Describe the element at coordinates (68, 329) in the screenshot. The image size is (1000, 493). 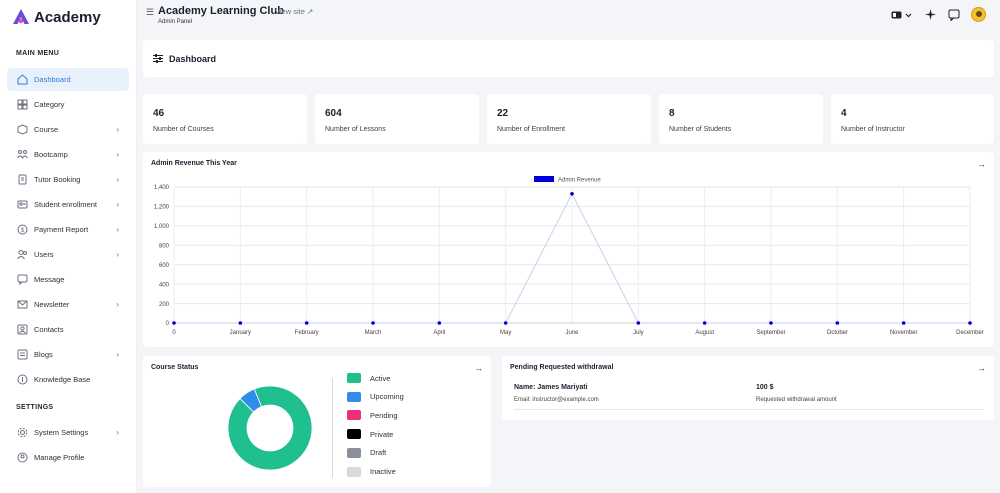
I see `sidebar-item-contacts: Contacts` at that location.